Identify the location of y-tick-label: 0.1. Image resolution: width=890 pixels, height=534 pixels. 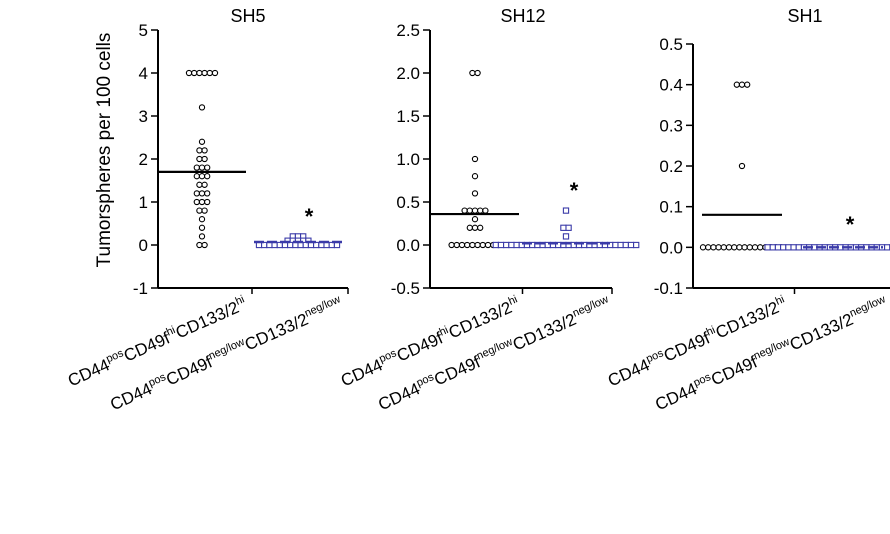
(671, 207).